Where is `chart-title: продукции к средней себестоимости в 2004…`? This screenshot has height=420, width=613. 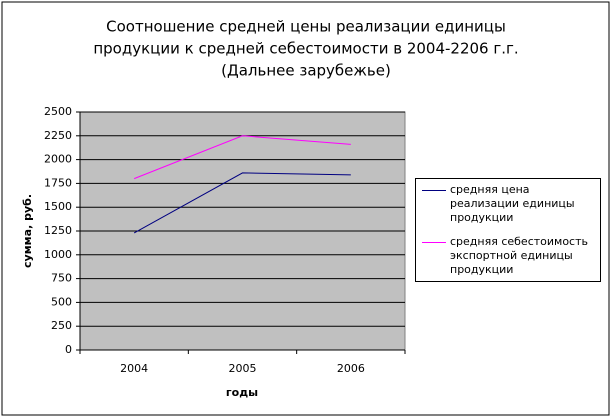 chart-title: продукции к средней себестоимости в 2004… is located at coordinates (305, 49).